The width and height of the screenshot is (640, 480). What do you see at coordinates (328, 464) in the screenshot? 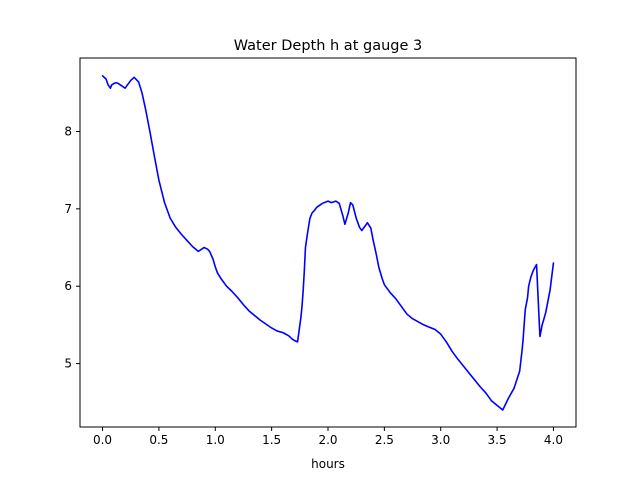
I see `x-axis-label: hours` at bounding box center [328, 464].